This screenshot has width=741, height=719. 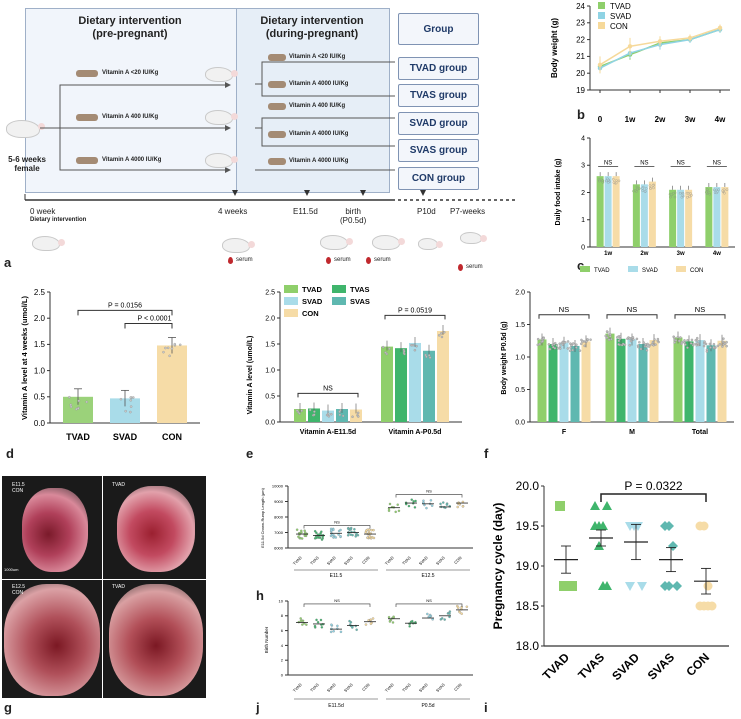 I want to click on timeline-axis, so click(x=269, y=195).